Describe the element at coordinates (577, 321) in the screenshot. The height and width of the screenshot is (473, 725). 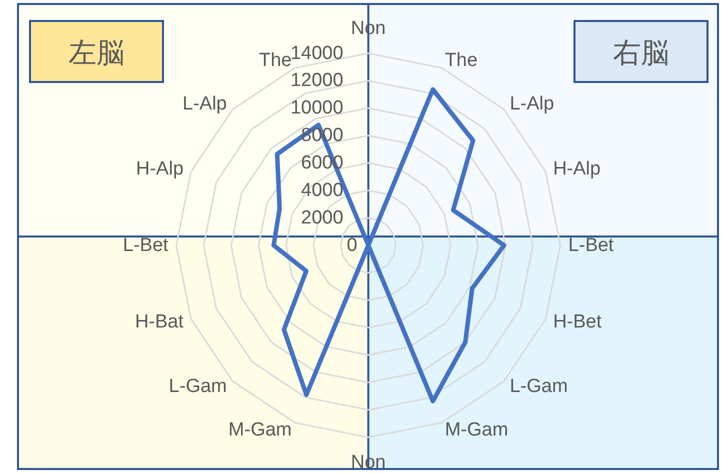
I see `category: H-Bet` at that location.